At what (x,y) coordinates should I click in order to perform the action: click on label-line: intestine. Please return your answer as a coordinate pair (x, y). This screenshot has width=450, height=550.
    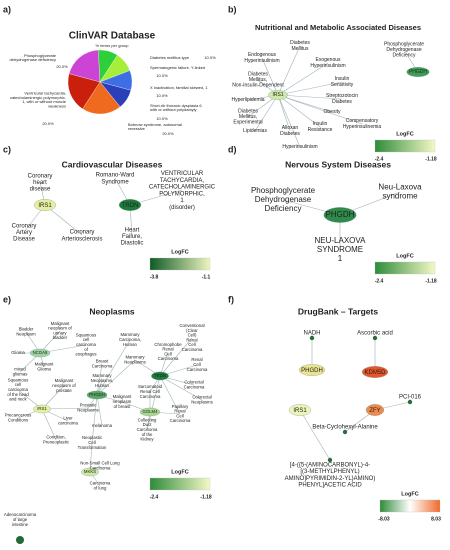
    Looking at the image, I should click on (20, 524).